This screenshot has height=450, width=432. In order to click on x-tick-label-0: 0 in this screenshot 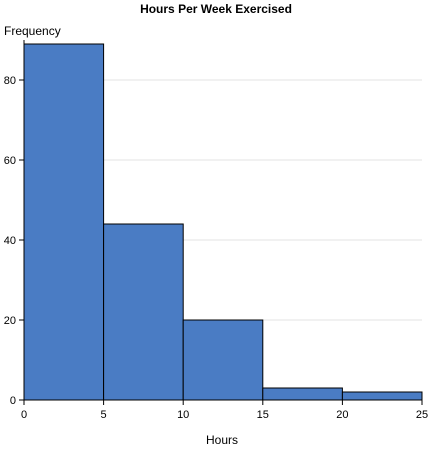, I will do `click(24, 415)`.